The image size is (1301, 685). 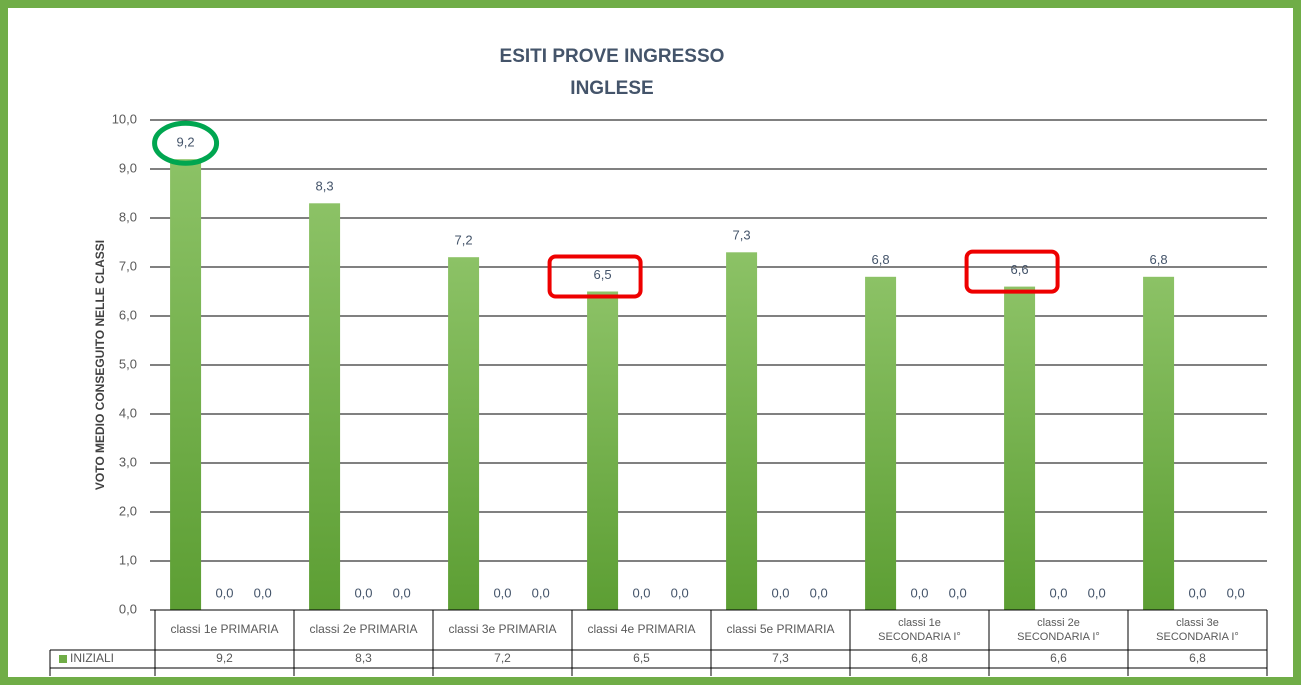 I want to click on x-tick-label: classi 1e PRIMARIA, so click(x=224, y=629).